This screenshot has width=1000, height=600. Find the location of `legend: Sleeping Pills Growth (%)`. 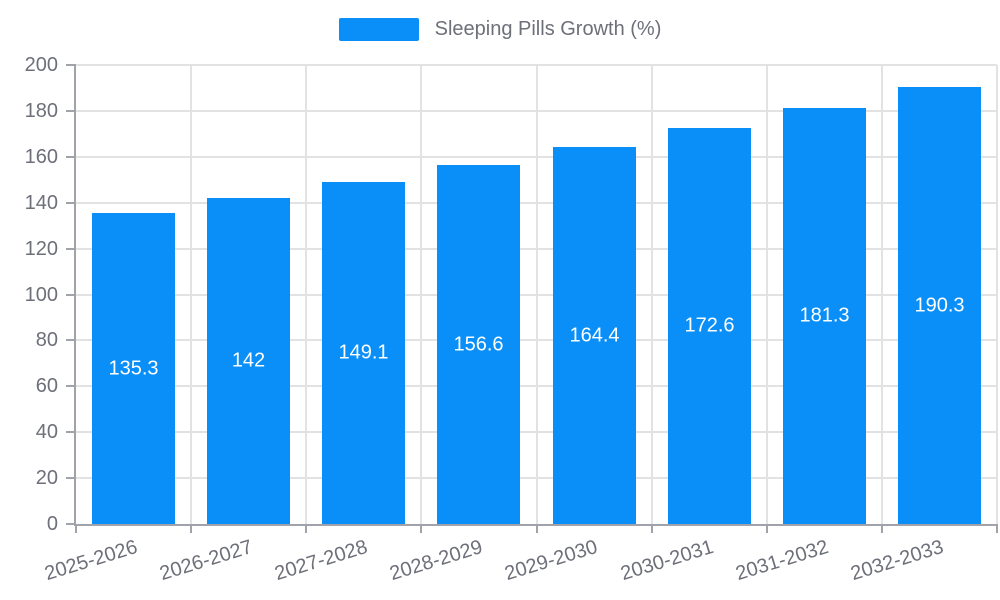

legend: Sleeping Pills Growth (%) is located at coordinates (500, 29).